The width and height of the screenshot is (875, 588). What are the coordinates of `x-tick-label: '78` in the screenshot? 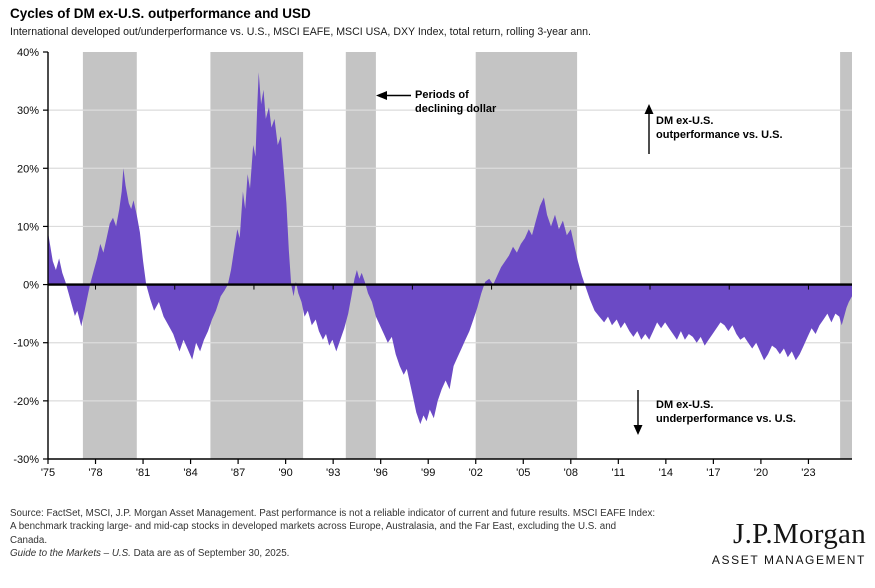 It's located at (95, 473).